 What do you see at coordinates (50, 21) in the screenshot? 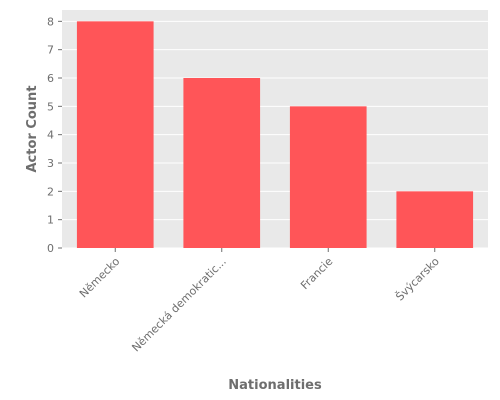
I see `y-tick-label: 8` at bounding box center [50, 21].